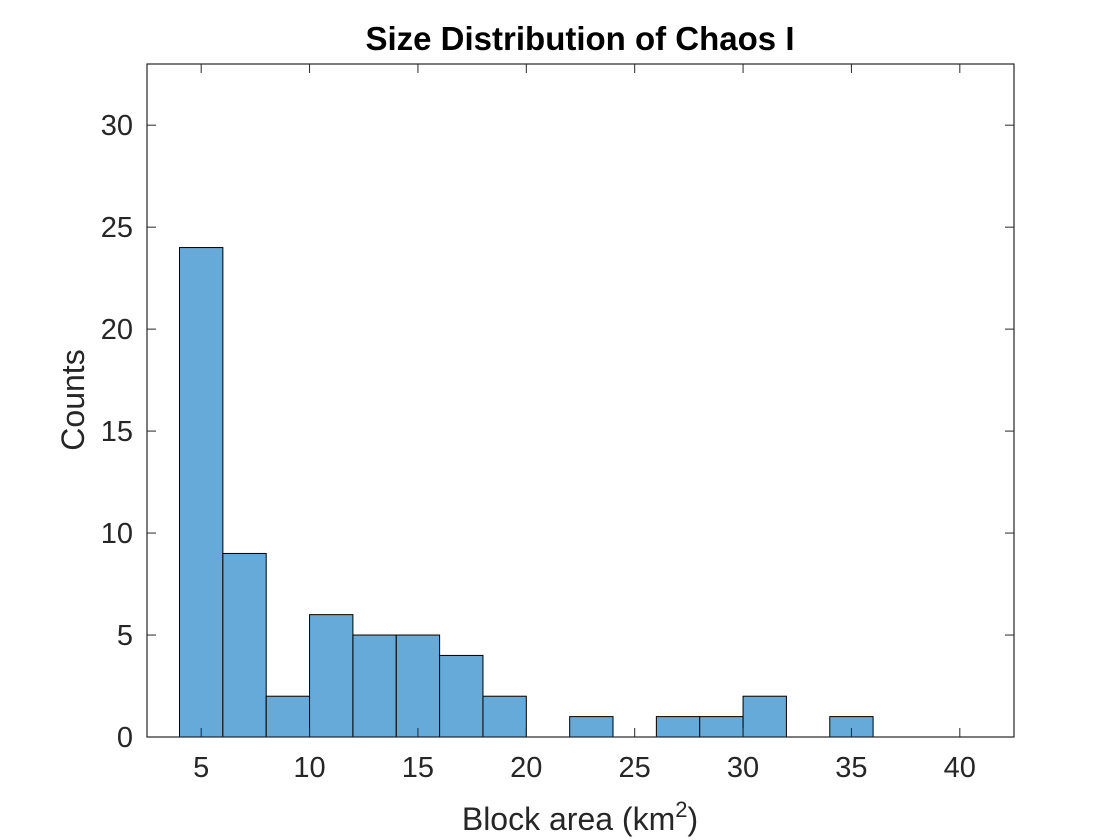 The image size is (1120, 840). I want to click on x-tick-label: 25, so click(635, 768).